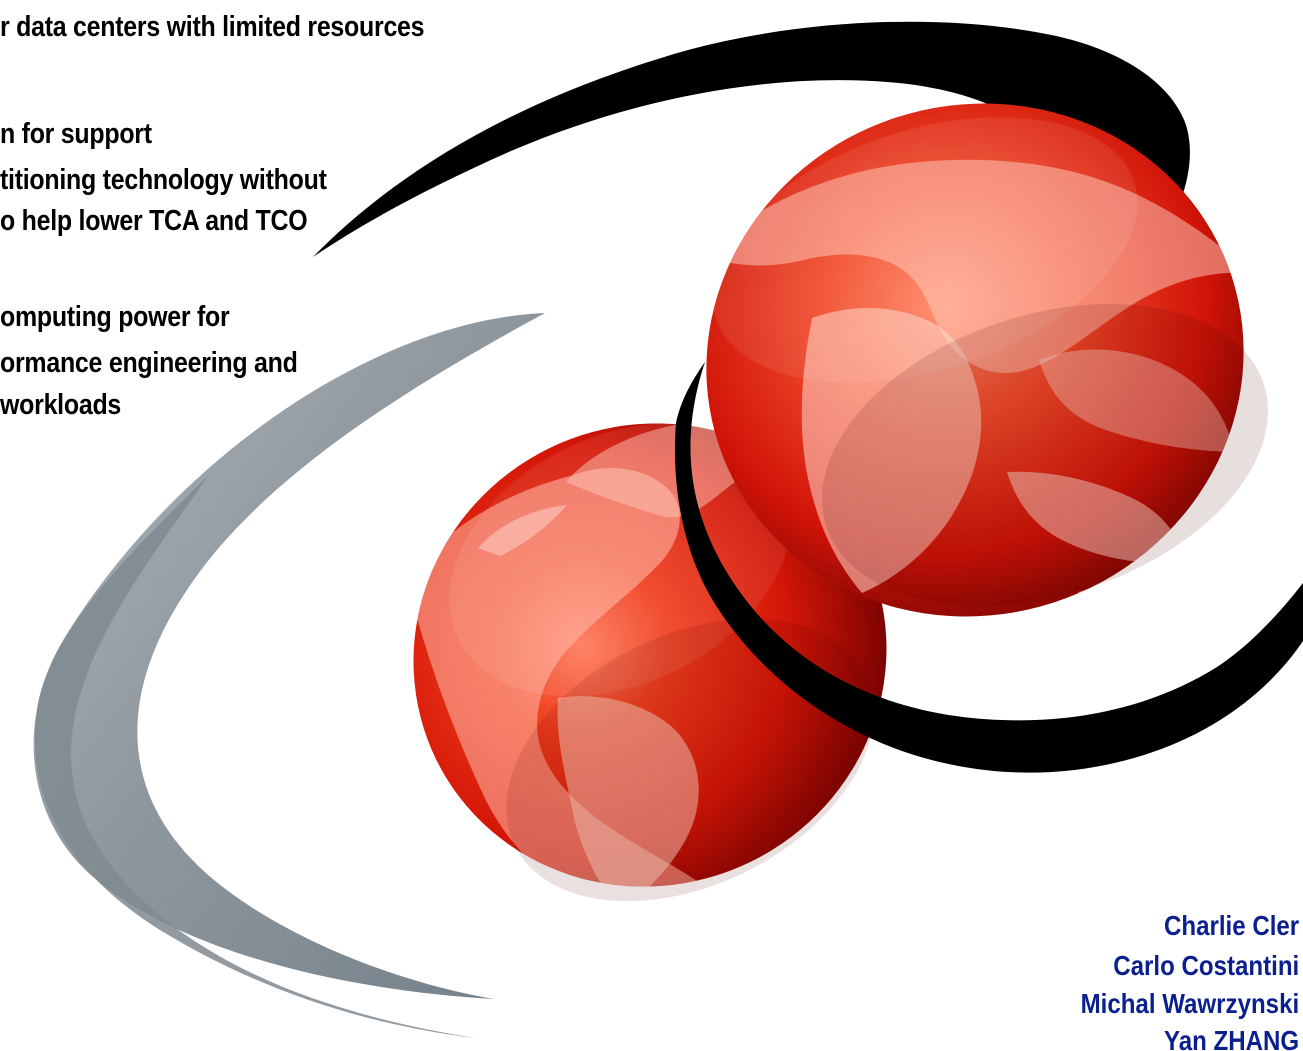 The width and height of the screenshot is (1303, 1051). I want to click on author-name: Yan ZHANG, so click(1231, 1038).